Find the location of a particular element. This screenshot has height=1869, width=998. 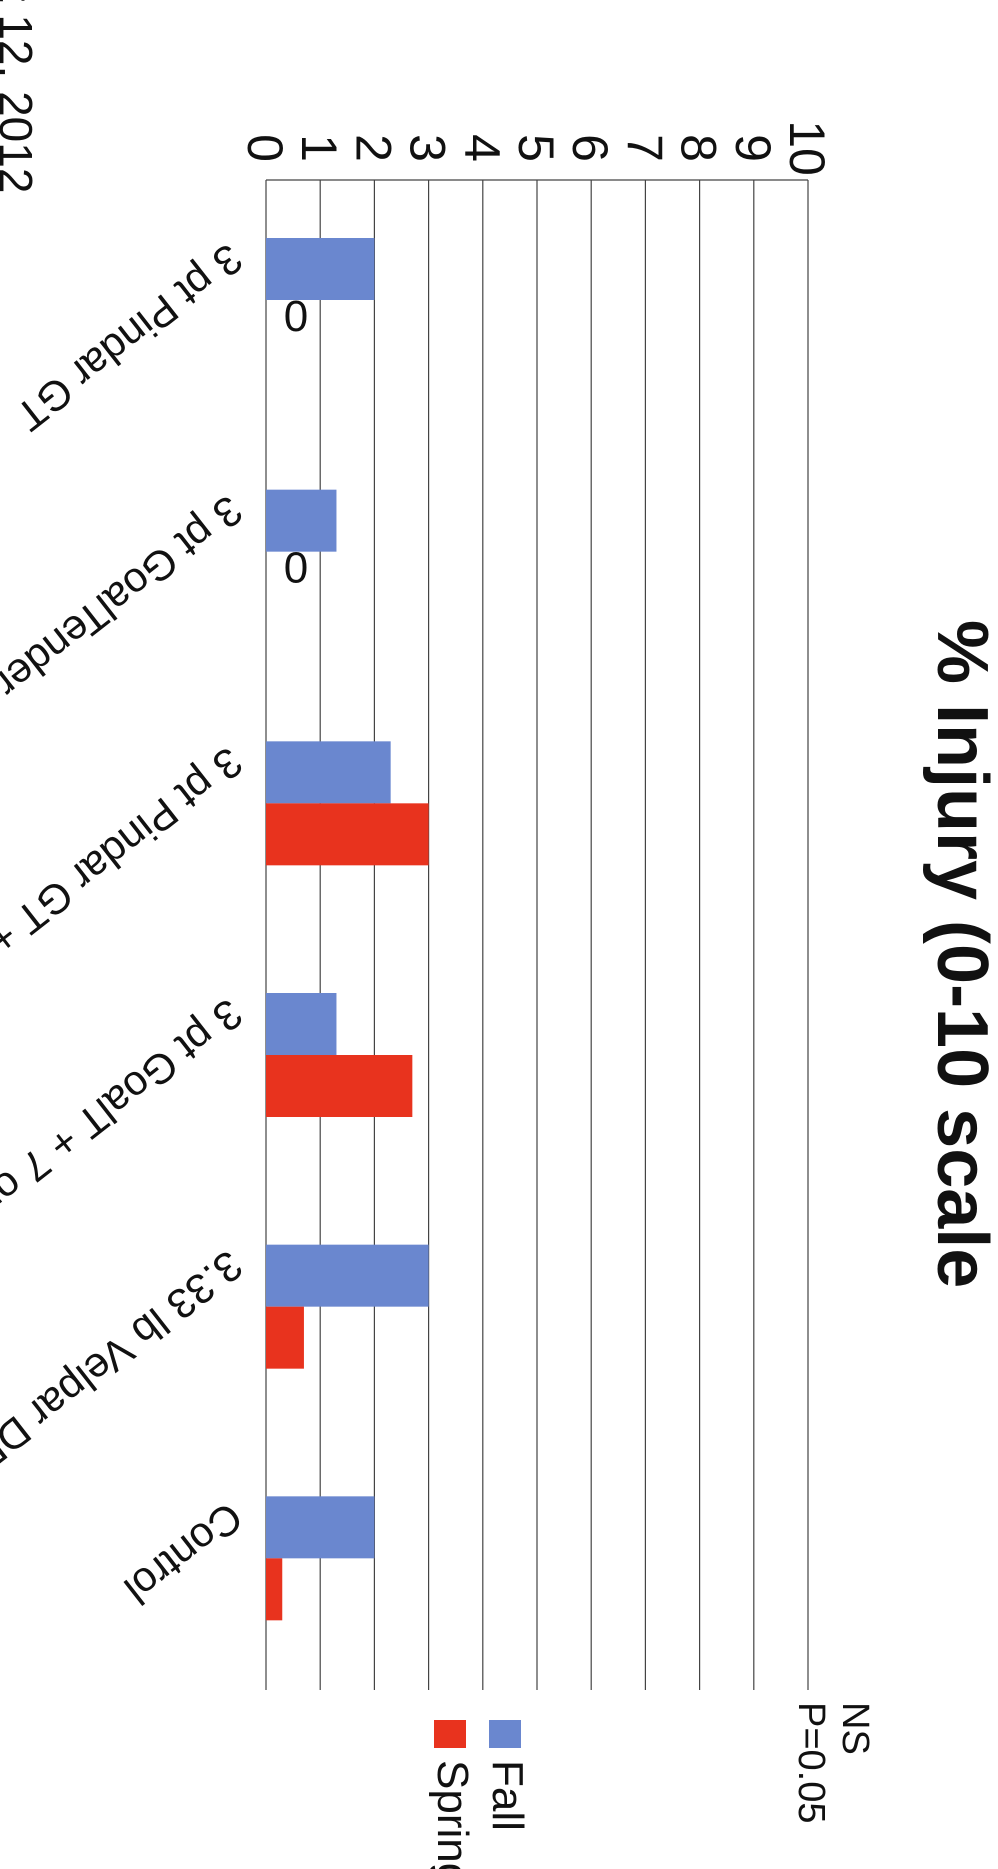

y-tick-label: 7 is located at coordinates (644, 148).